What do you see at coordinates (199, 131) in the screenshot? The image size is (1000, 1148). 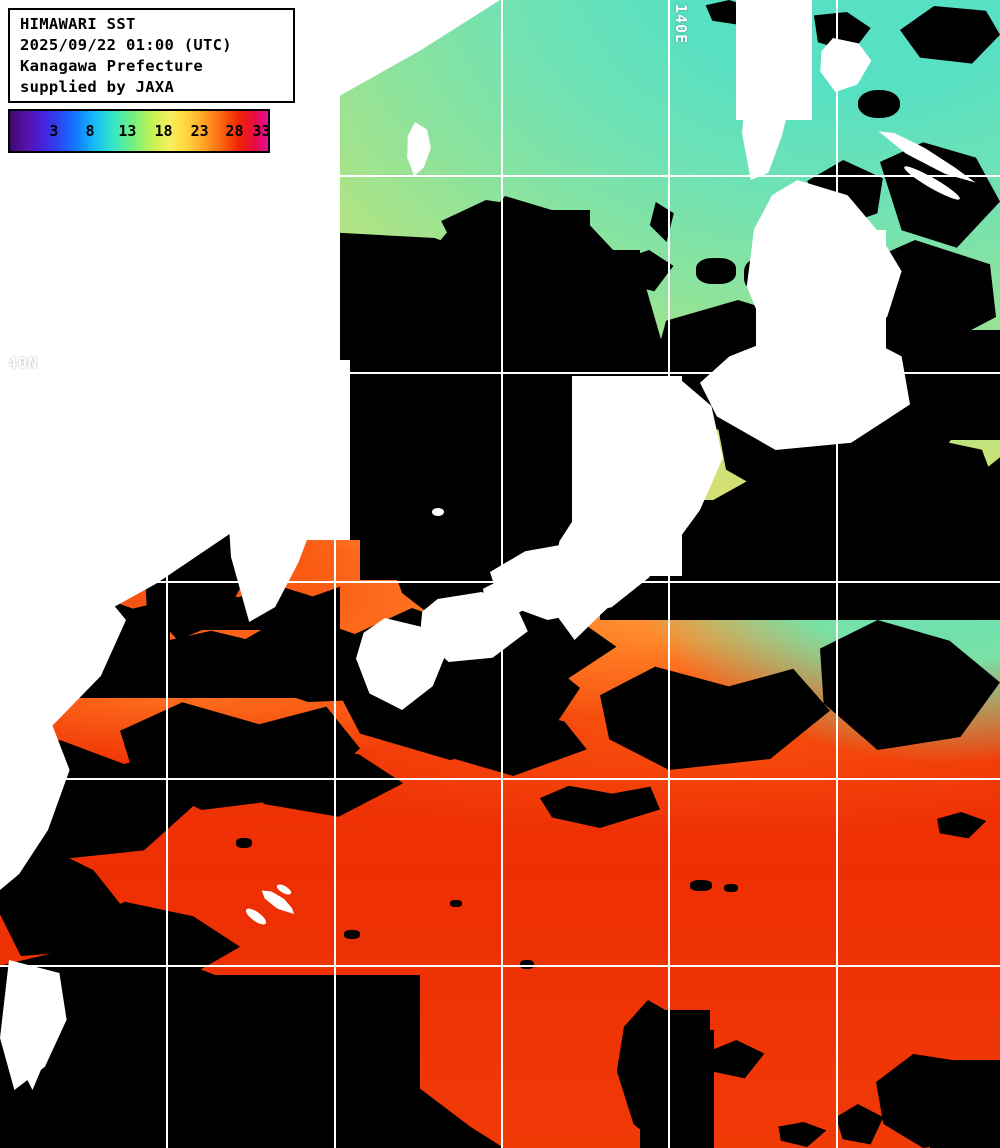 I see `colorbar-tick: 23` at bounding box center [199, 131].